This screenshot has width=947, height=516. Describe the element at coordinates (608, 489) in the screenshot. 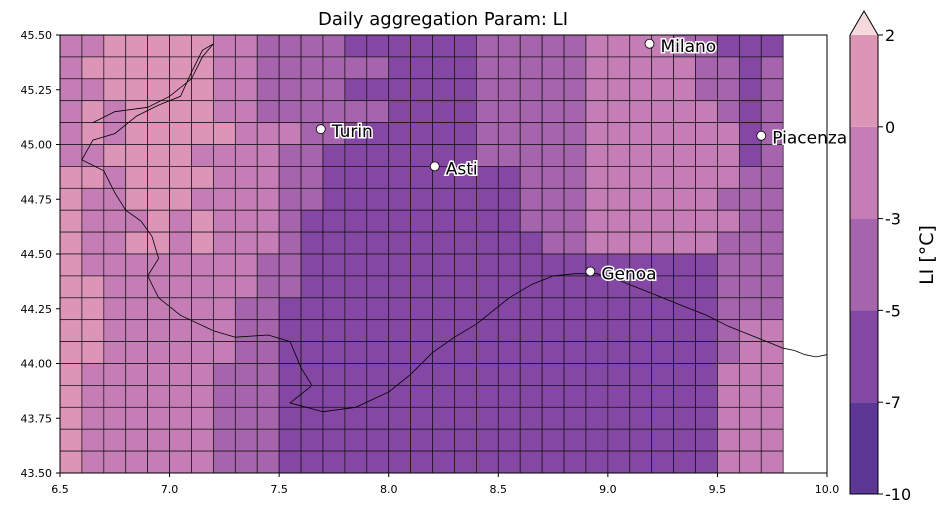

I see `x-tick-label: 9.0` at that location.